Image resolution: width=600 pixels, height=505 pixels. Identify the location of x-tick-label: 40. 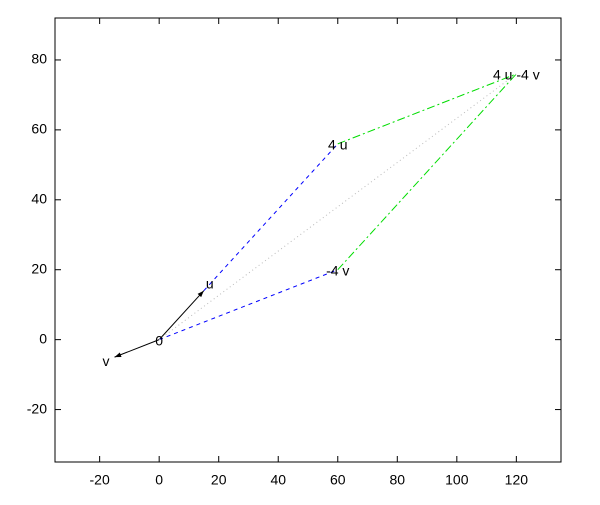
(278, 480).